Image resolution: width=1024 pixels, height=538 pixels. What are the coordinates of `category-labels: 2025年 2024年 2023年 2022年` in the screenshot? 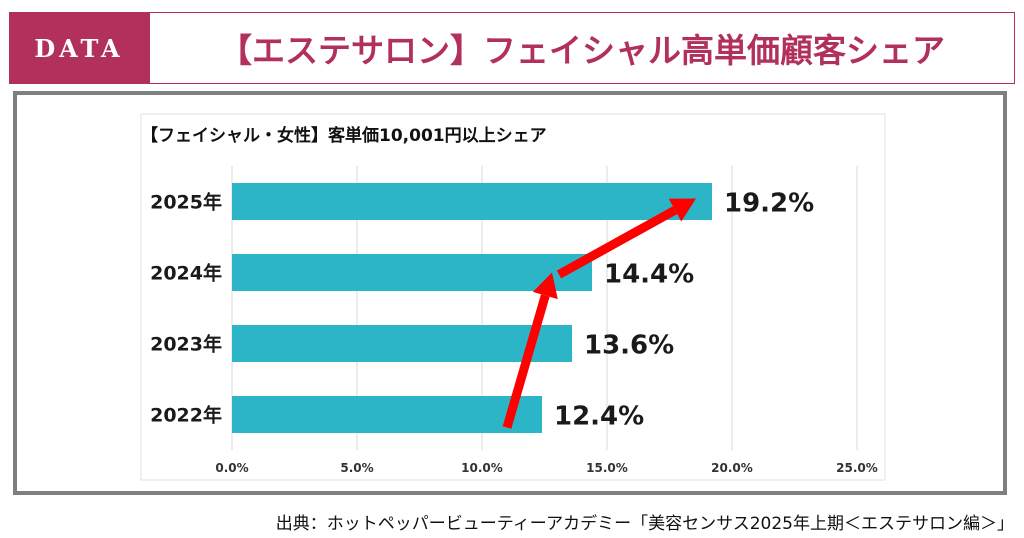 It's located at (186, 309).